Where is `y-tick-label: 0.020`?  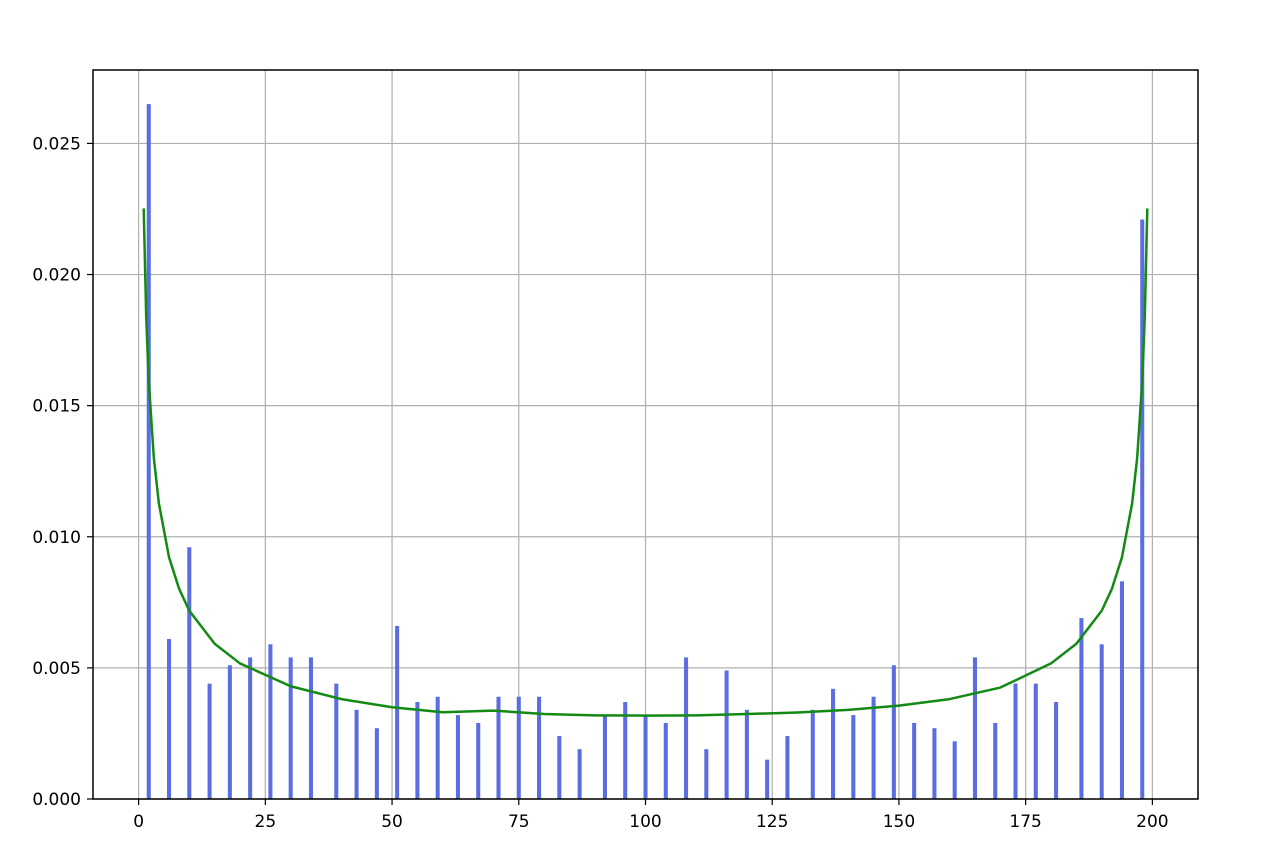
y-tick-label: 0.020 is located at coordinates (56, 276).